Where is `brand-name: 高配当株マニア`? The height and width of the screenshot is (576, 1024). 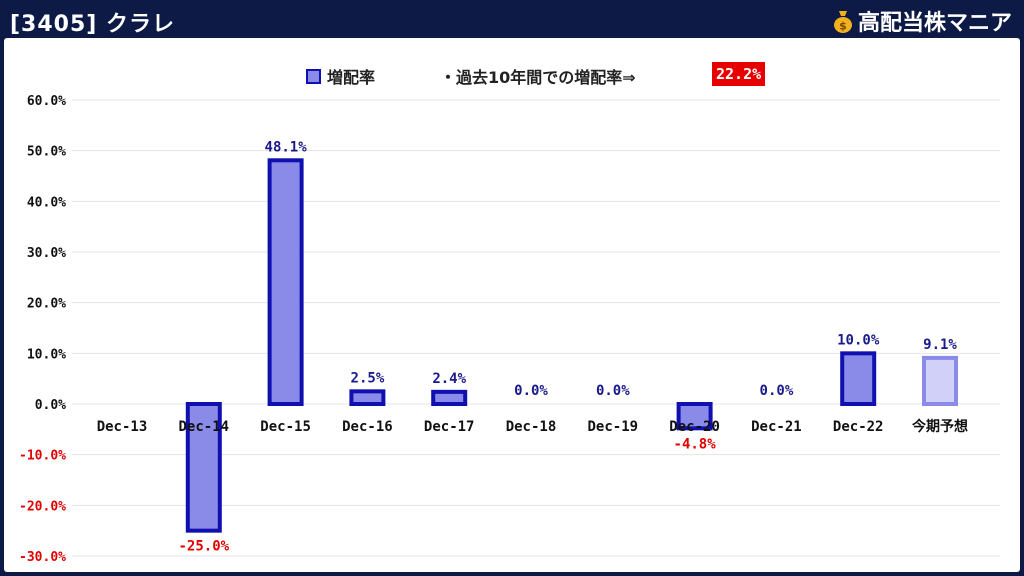
brand-name: 高配当株マニア is located at coordinates (934, 23).